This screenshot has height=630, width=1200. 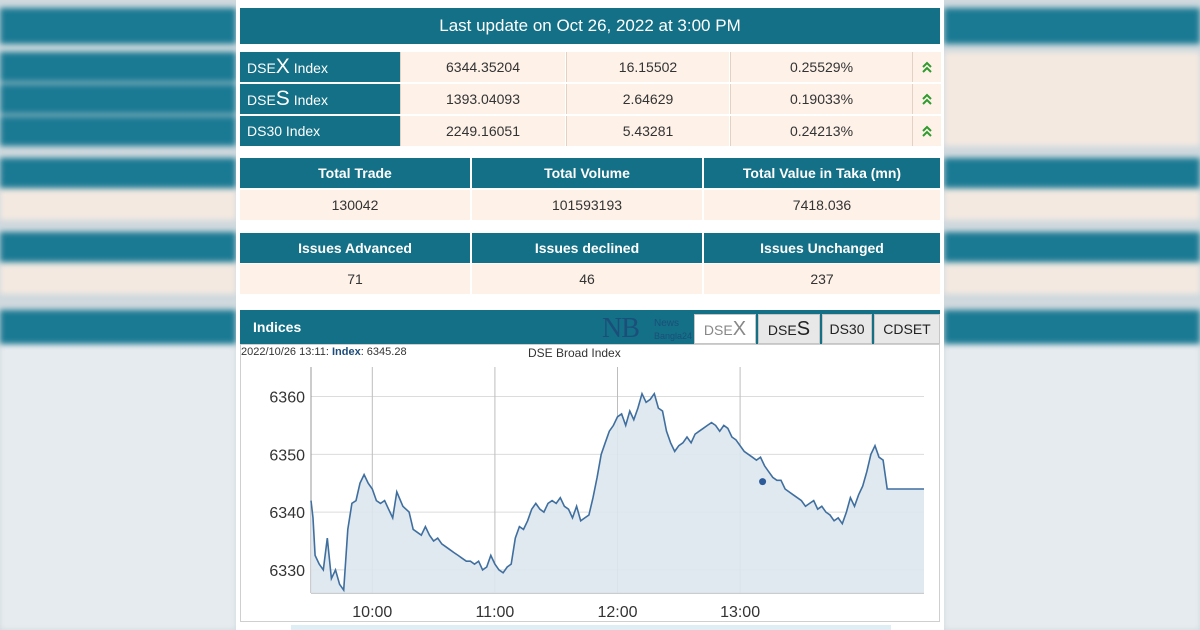 I want to click on index-change: 2.64629, so click(x=647, y=99).